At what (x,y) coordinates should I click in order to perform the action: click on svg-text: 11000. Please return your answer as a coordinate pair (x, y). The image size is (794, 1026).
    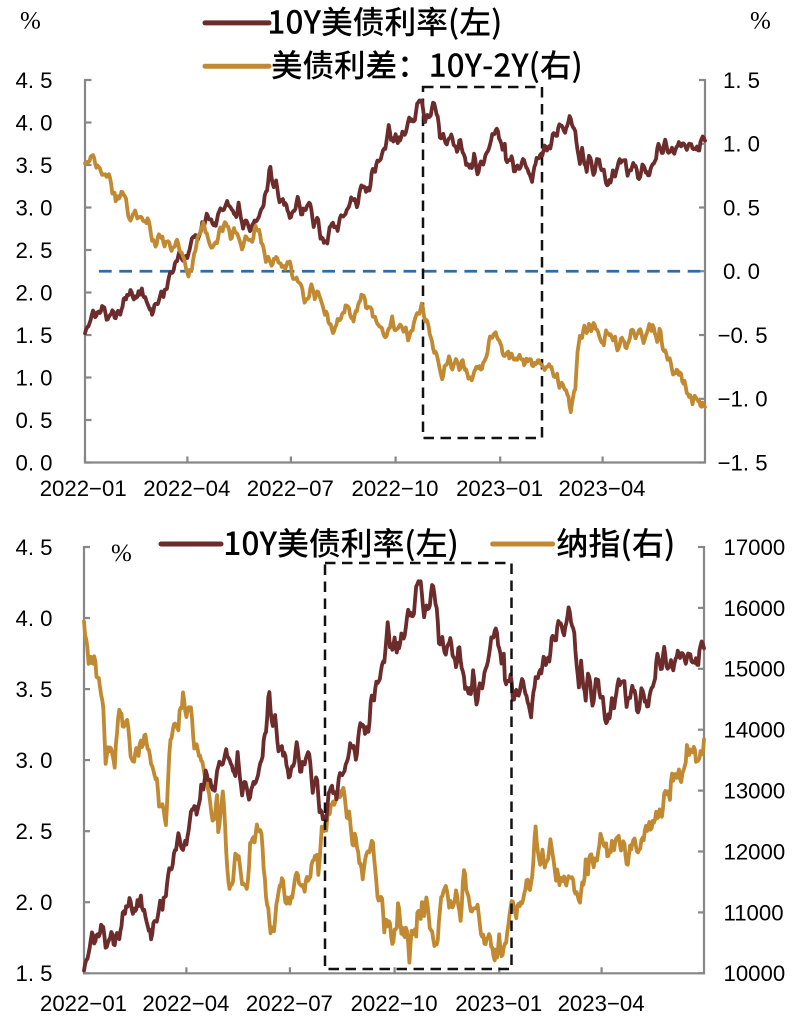
    Looking at the image, I should click on (754, 912).